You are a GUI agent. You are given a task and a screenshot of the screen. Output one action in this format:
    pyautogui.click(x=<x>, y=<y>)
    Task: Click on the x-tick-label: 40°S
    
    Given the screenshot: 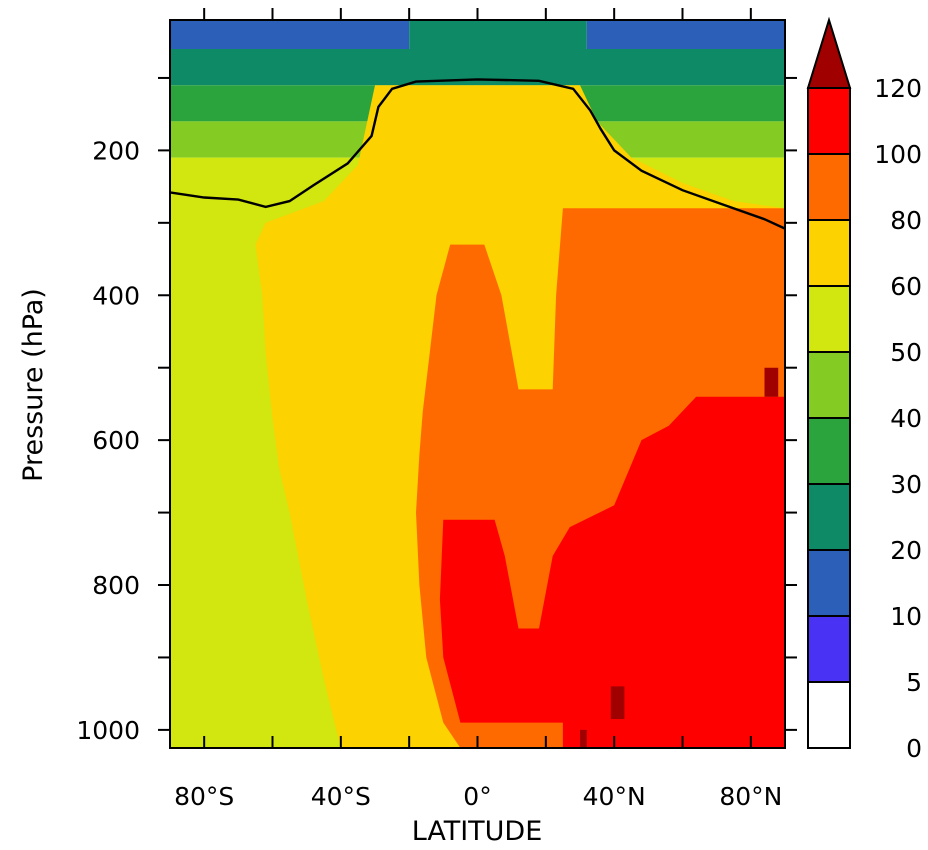 What is the action you would take?
    pyautogui.click(x=341, y=796)
    